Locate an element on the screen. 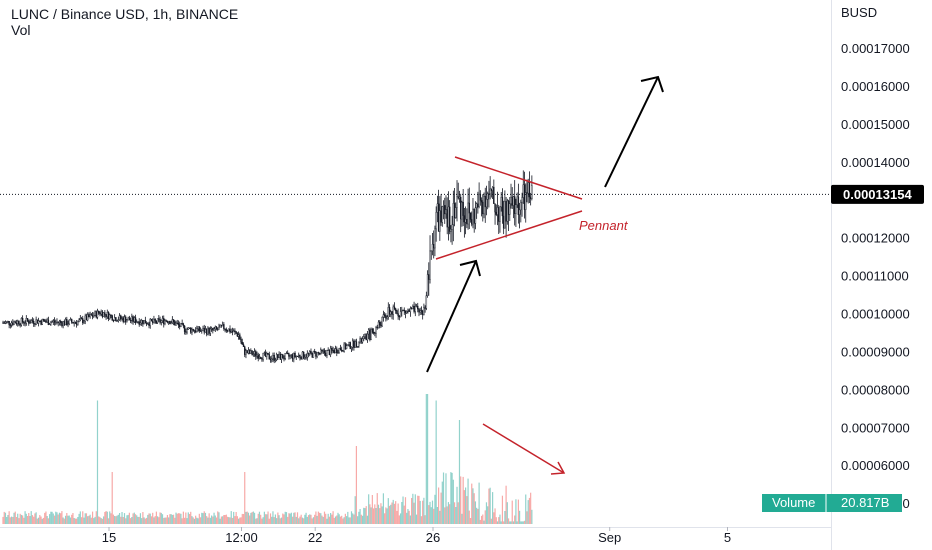 The image size is (932, 550). symbol-title: LUNC / Binance USD, 1h, BINANCE is located at coordinates (125, 14).